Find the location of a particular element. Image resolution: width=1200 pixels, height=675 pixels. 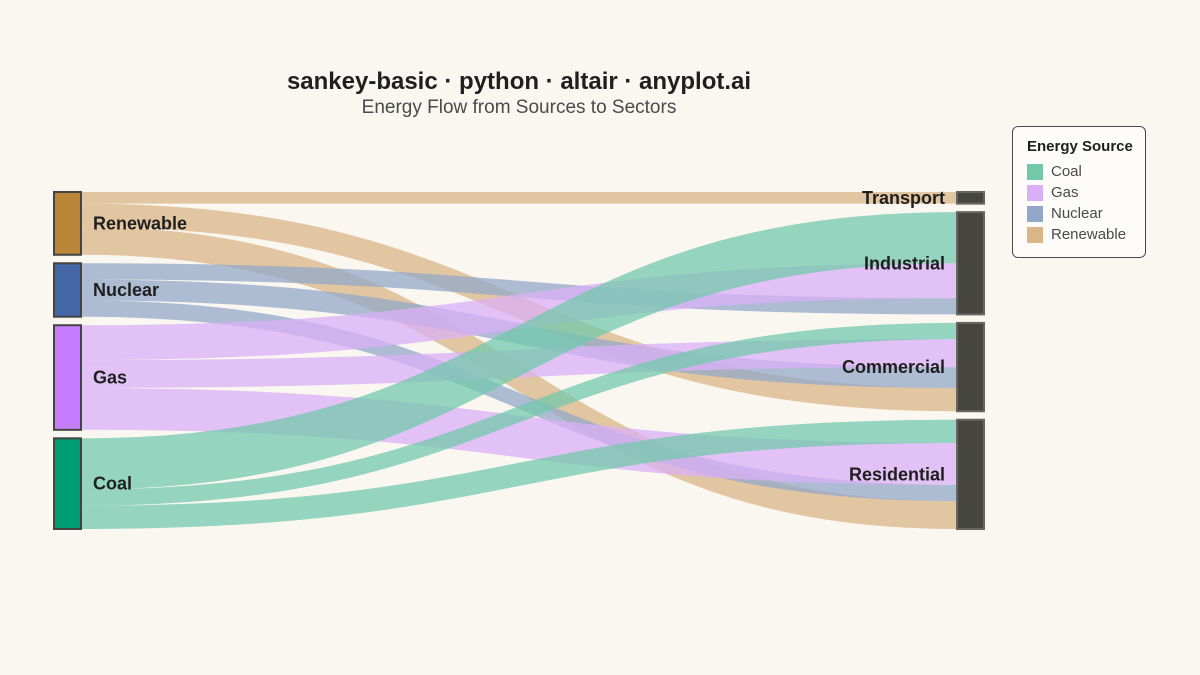

legend-label-gas: Gas is located at coordinates (1065, 192).